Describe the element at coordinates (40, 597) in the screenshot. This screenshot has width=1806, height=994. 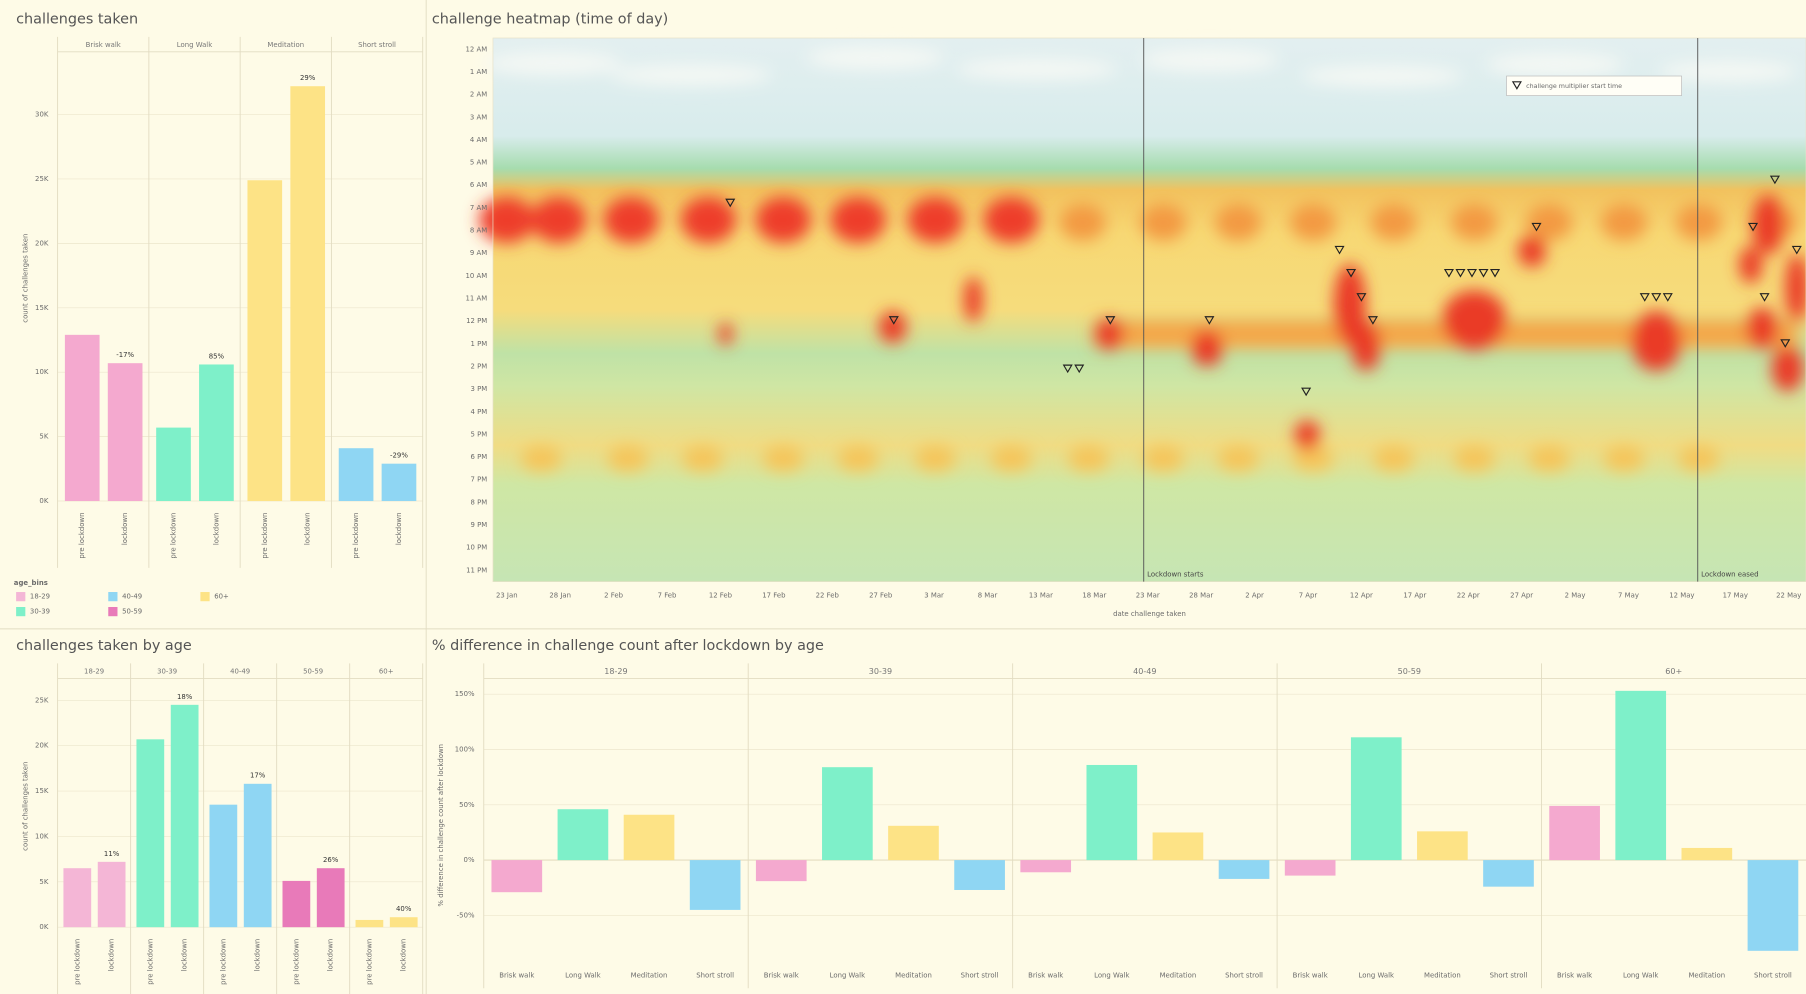
I see `legend-label: 18-29` at that location.